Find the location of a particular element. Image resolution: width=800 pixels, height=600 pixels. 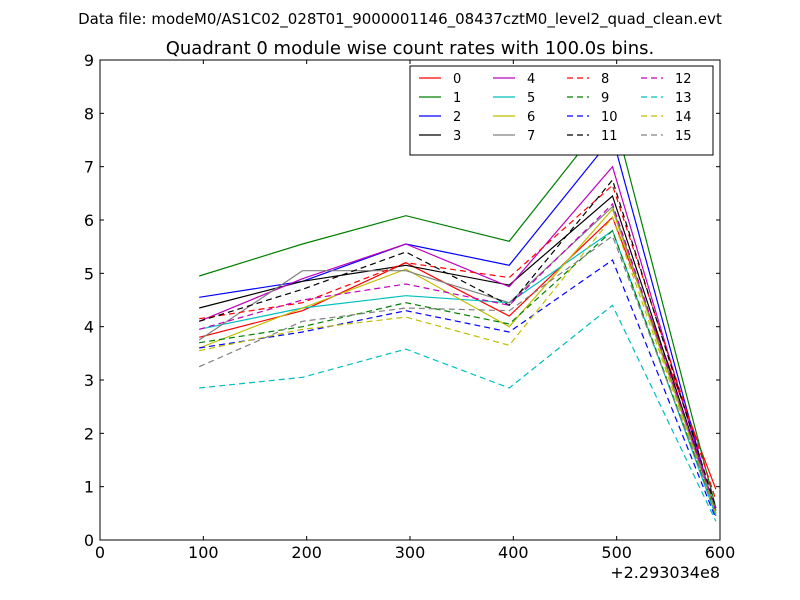

x-tick-label: 500 is located at coordinates (616, 552).